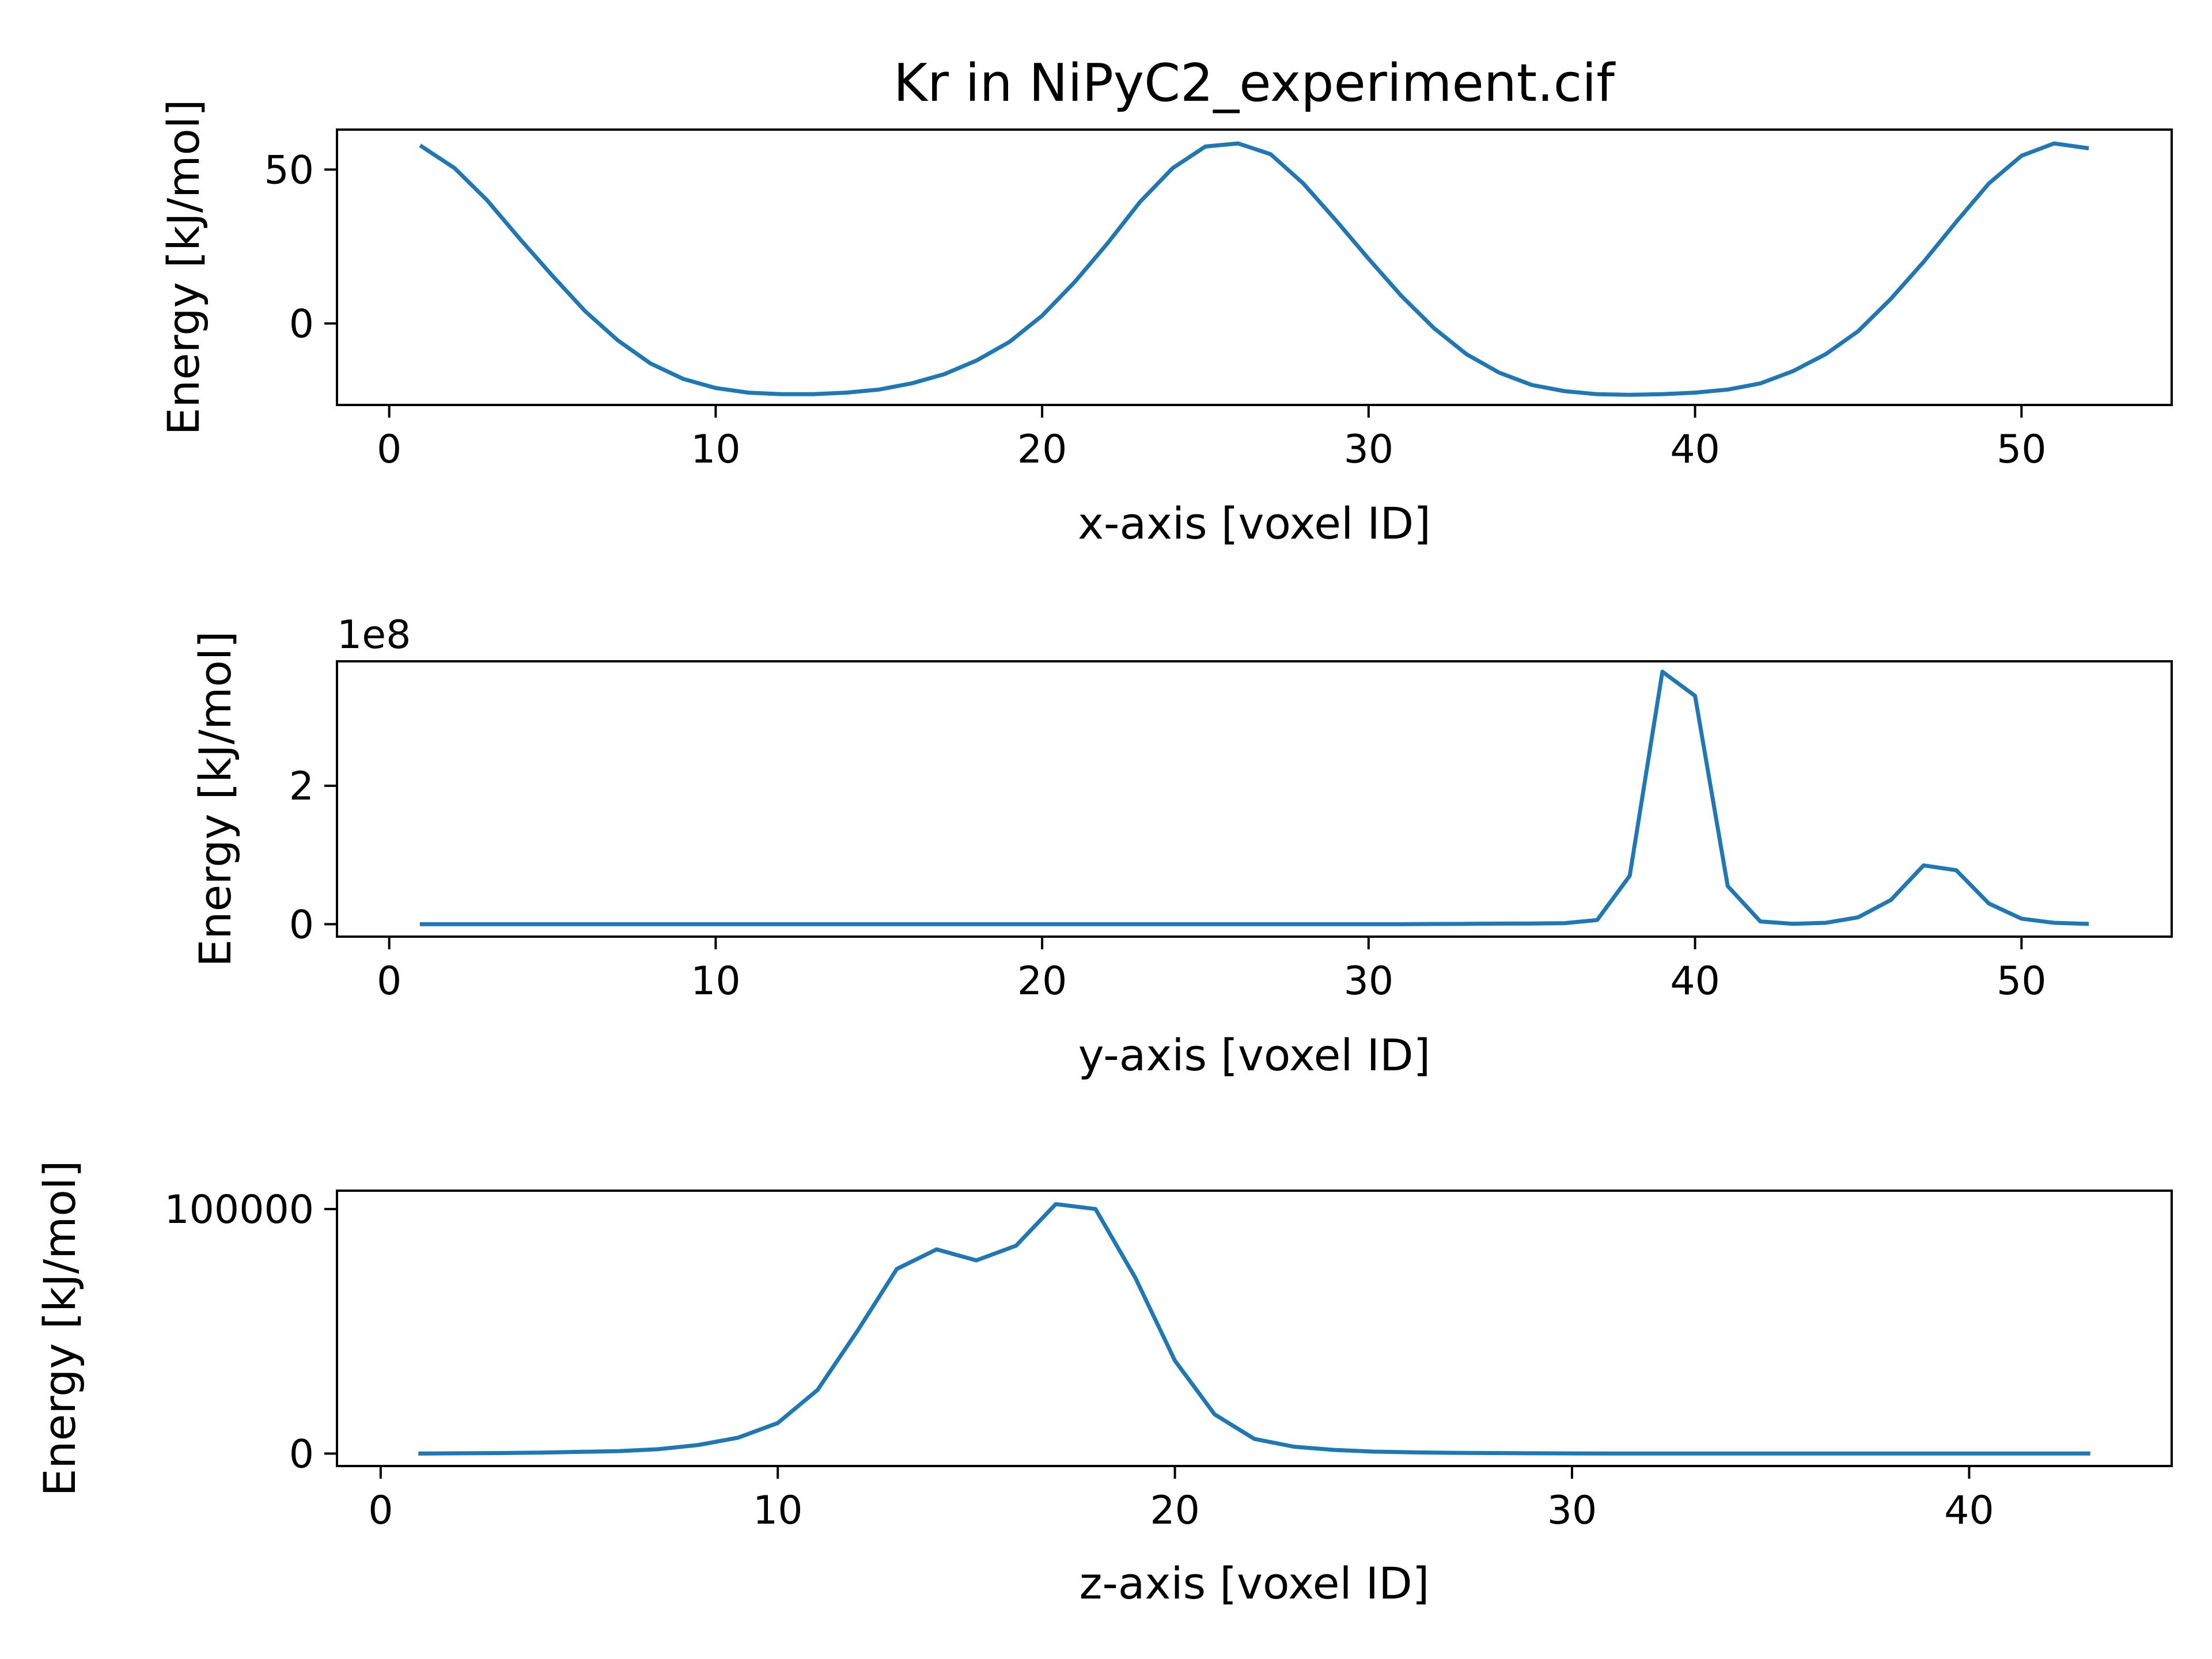 Image resolution: width=2212 pixels, height=1659 pixels. Describe the element at coordinates (59, 1328) in the screenshot. I see `y-axis-label-3: Energy [kJ/mol]` at that location.